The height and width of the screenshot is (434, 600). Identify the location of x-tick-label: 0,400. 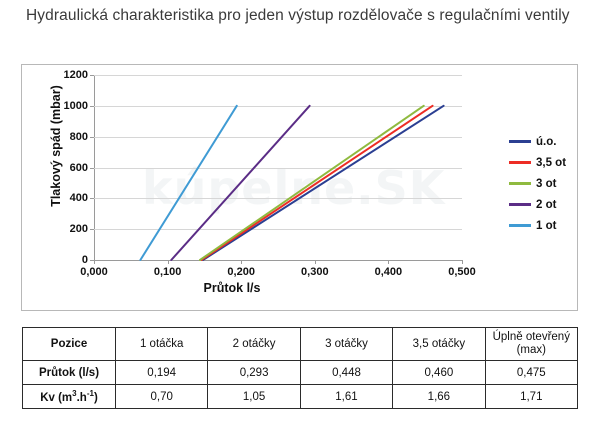
(388, 272).